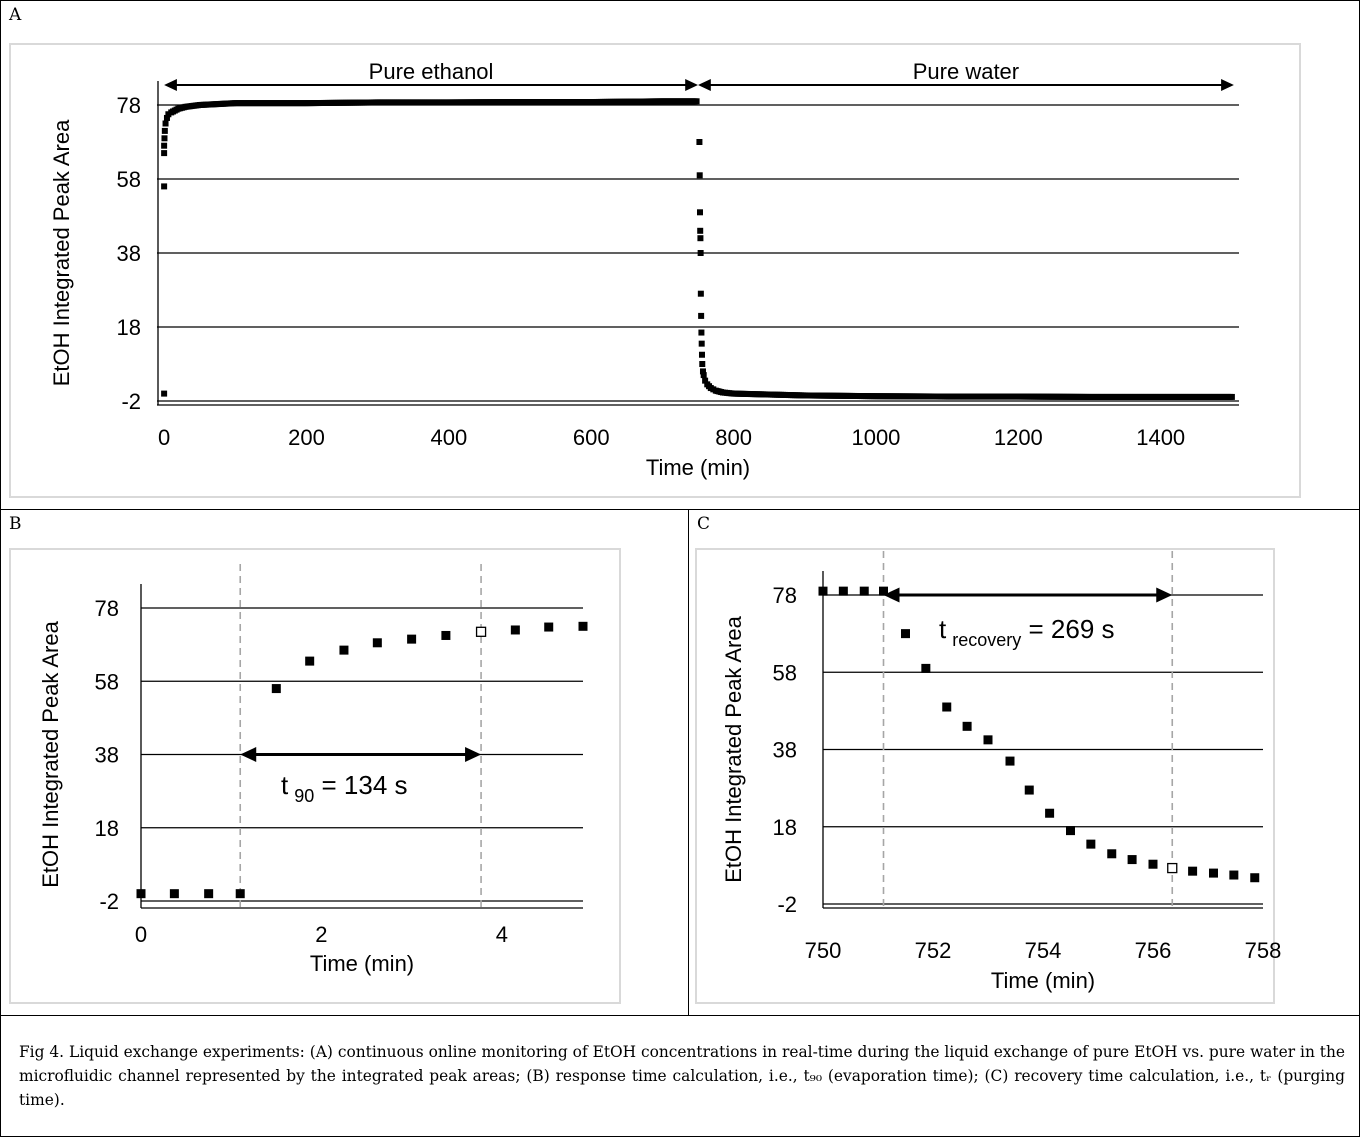  Describe the element at coordinates (591, 437) in the screenshot. I see `x-tick-label: 600` at that location.